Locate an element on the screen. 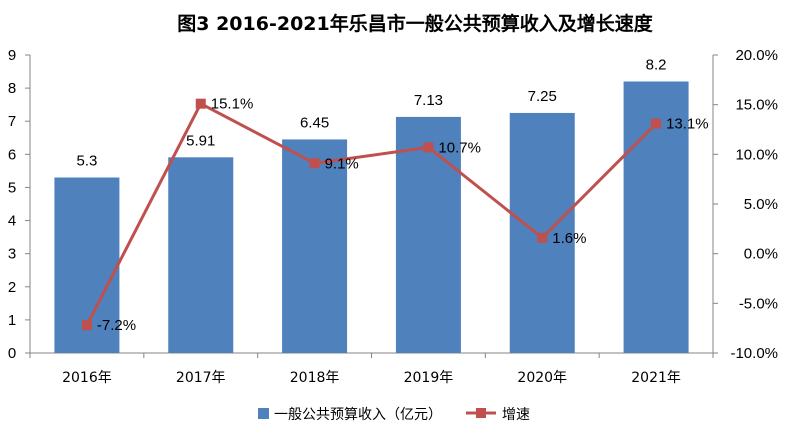 This screenshot has width=787, height=440. line-data-label: 9.1% is located at coordinates (342, 163).